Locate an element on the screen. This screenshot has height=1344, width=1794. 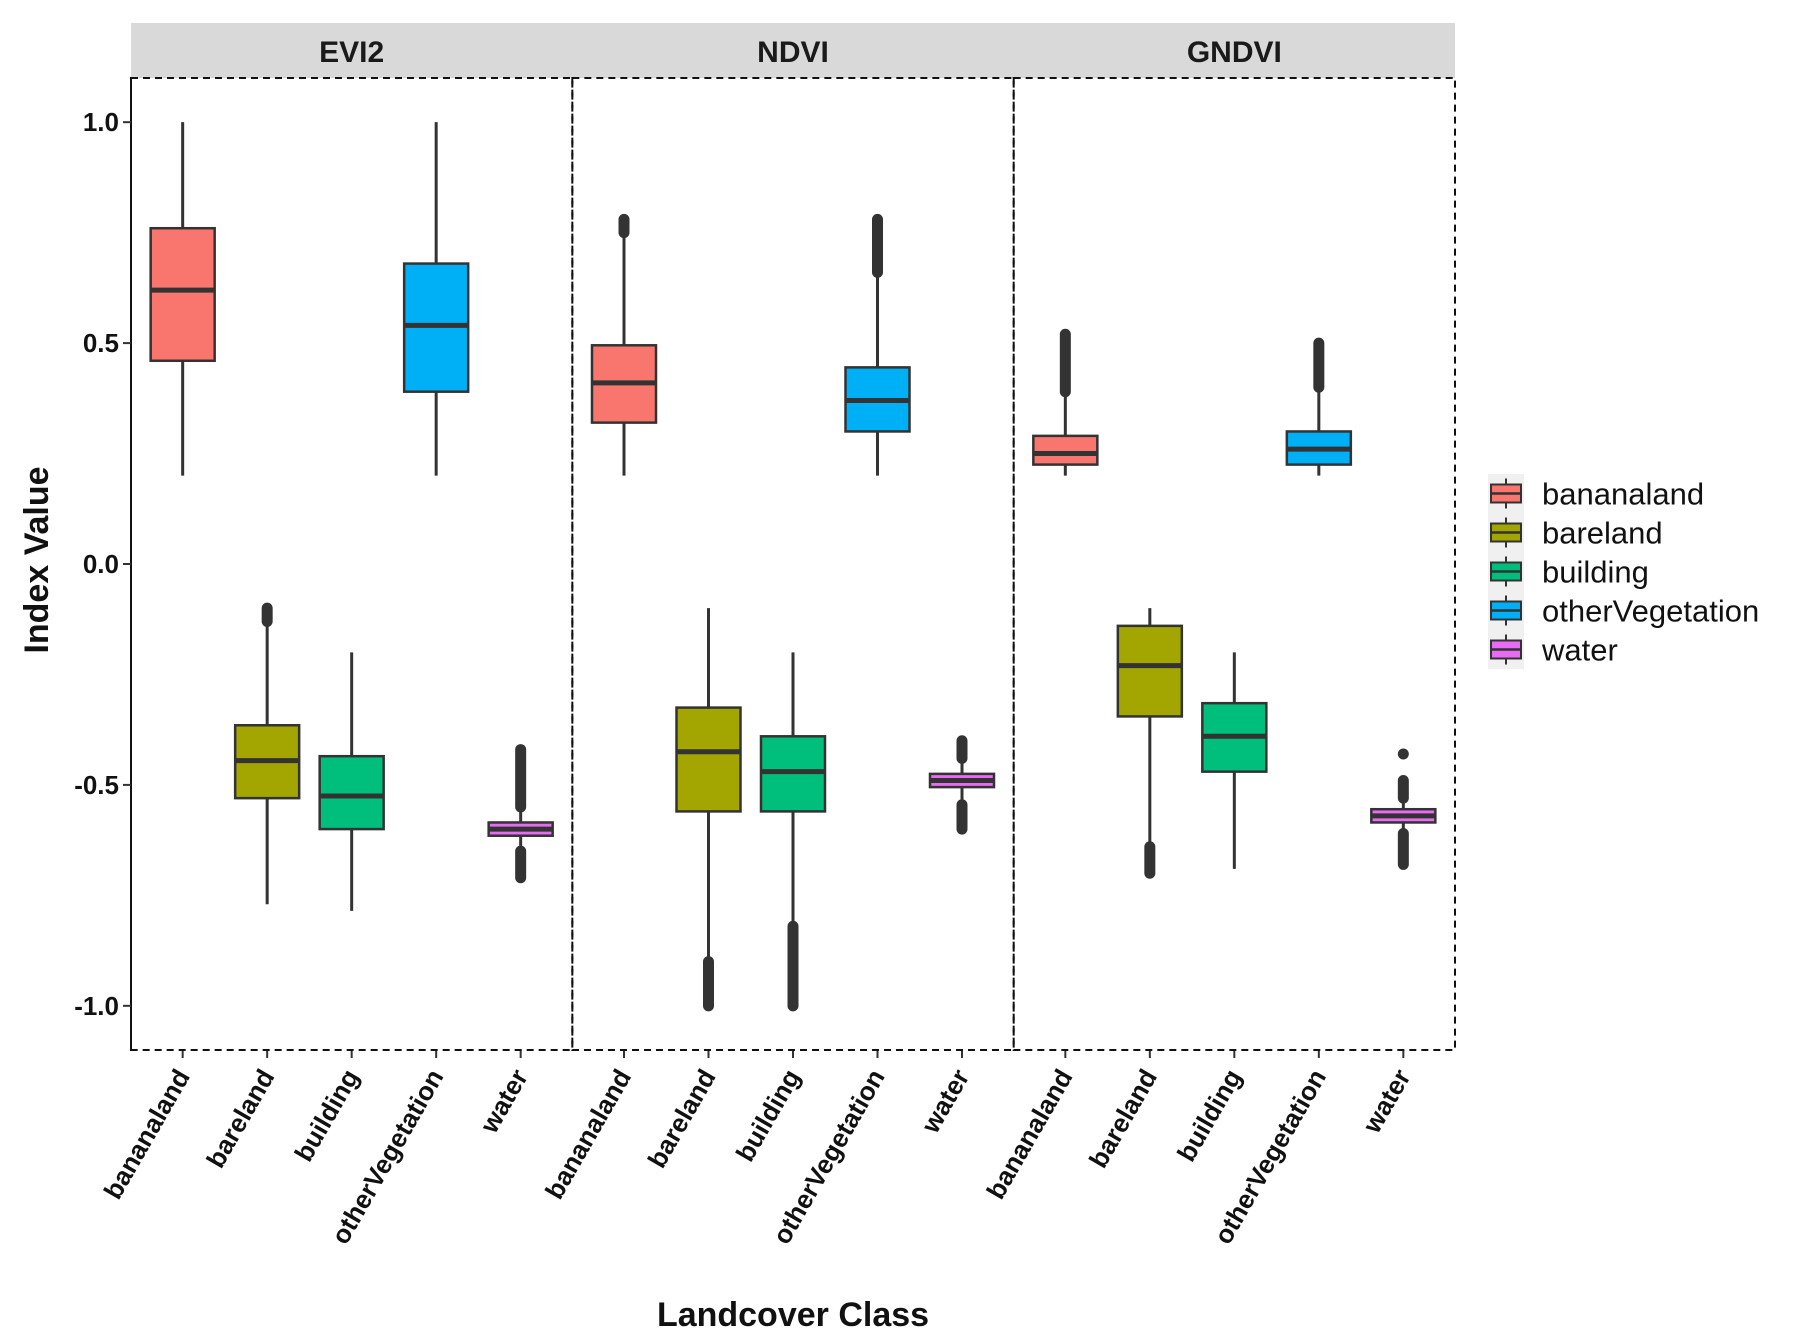
facet-title: NDVI is located at coordinates (793, 52).